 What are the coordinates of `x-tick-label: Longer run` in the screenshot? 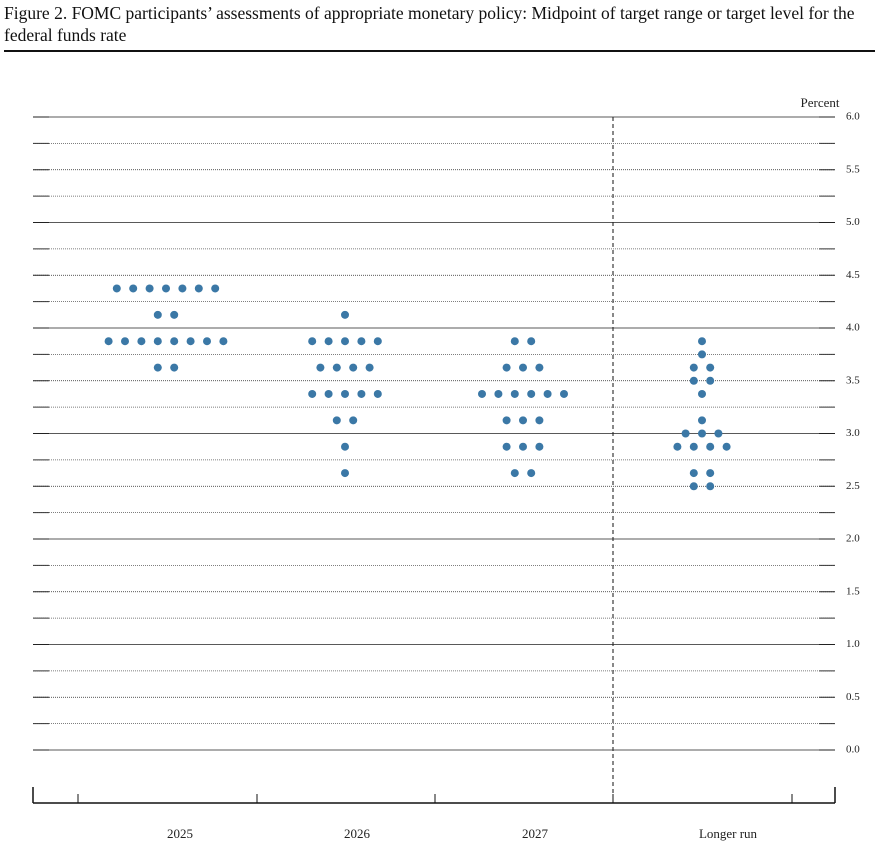 It's located at (728, 833).